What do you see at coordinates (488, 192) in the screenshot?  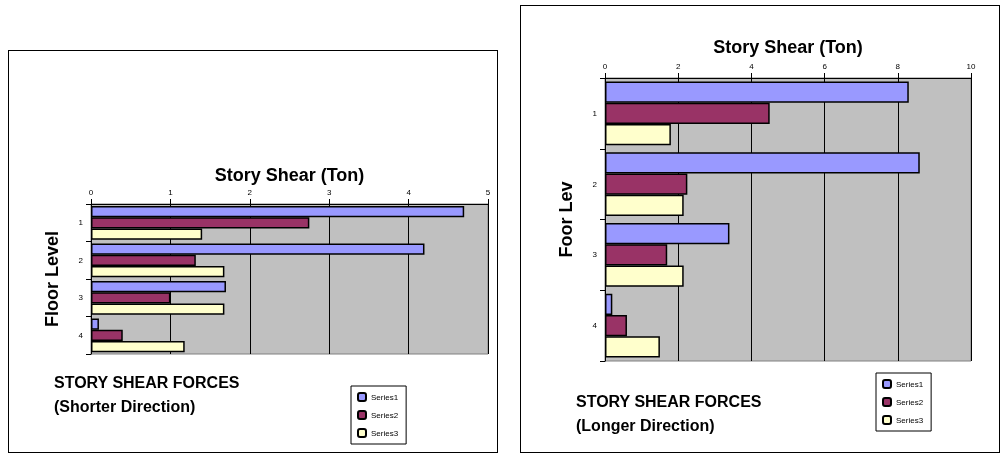 I see `x-tick-label: 5` at bounding box center [488, 192].